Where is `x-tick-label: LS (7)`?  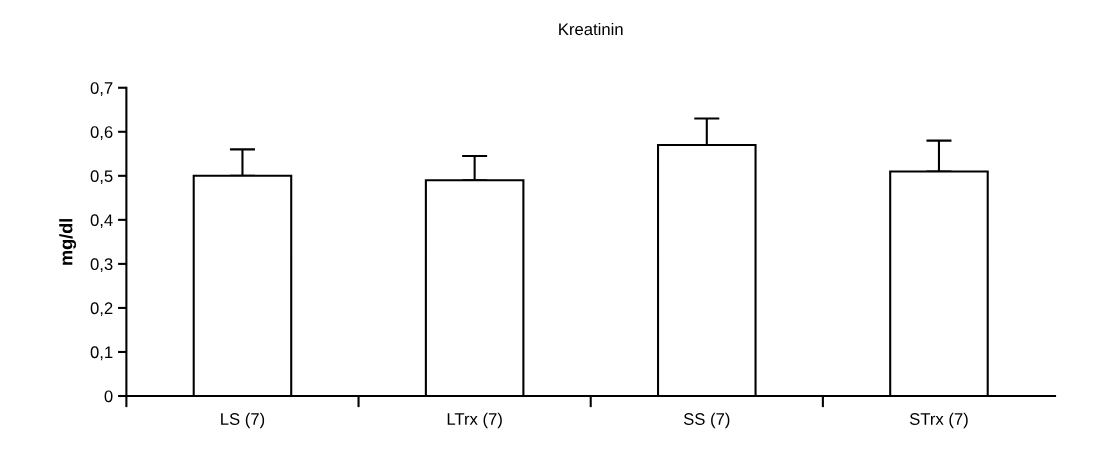 x-tick-label: LS (7) is located at coordinates (243, 420).